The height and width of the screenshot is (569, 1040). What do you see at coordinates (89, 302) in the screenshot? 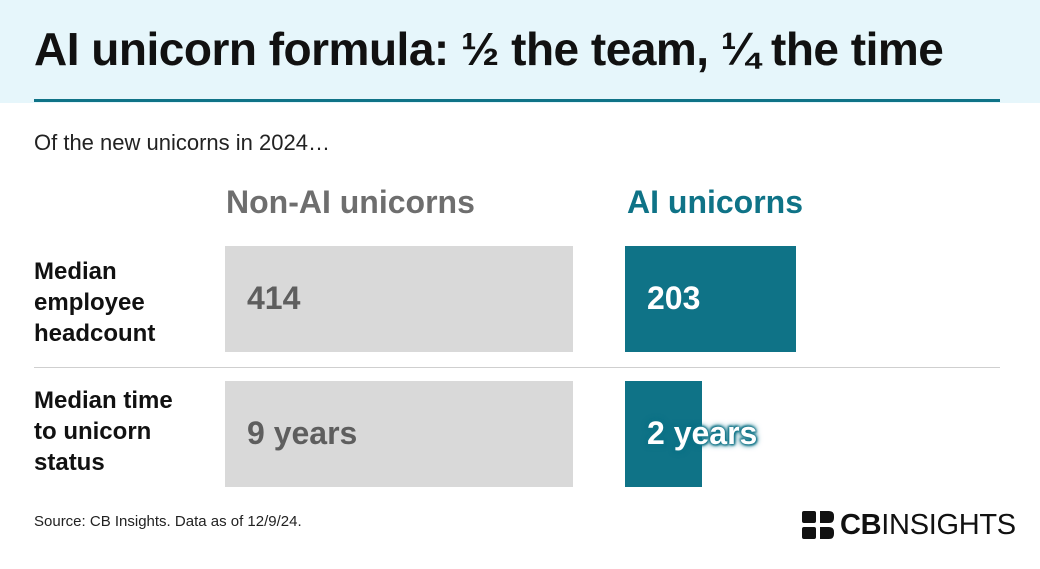
I see `row-label-line: employee` at bounding box center [89, 302].